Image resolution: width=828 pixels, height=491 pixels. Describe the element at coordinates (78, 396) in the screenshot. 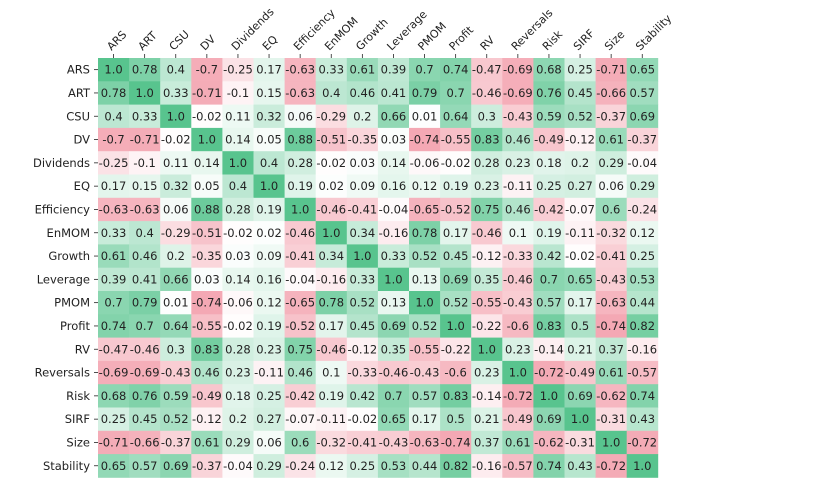

I see `row-label-risk: Risk` at that location.